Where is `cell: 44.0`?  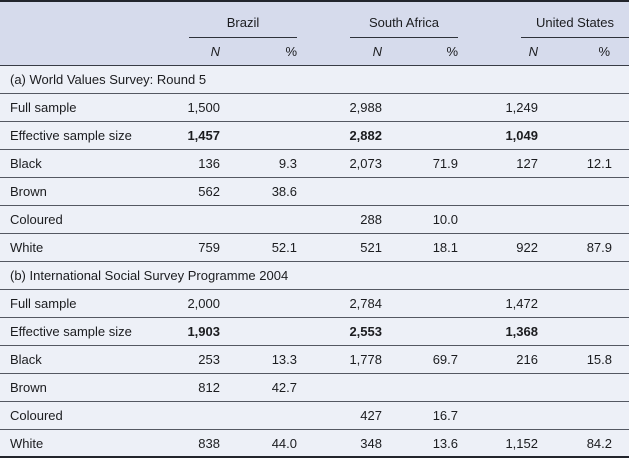 cell: 44.0 is located at coordinates (284, 443).